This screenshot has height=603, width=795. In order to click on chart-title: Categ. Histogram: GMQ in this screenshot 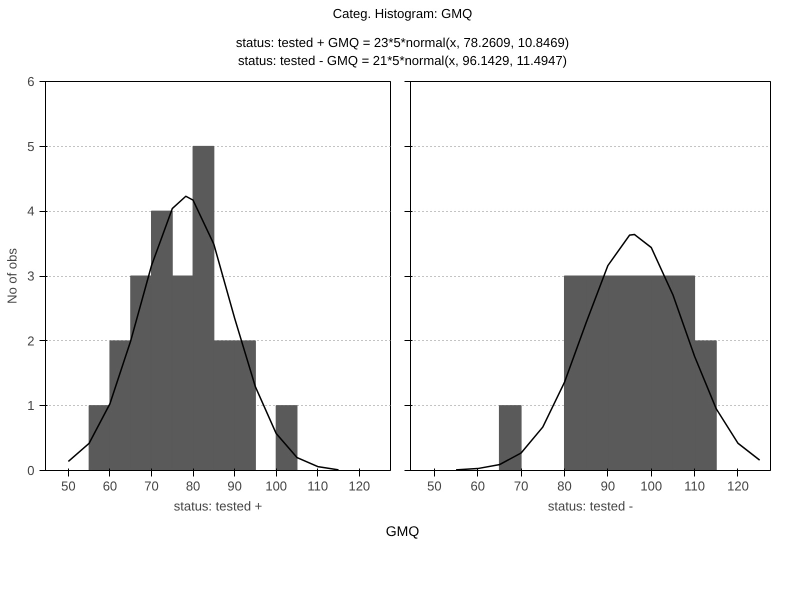, I will do `click(402, 14)`.